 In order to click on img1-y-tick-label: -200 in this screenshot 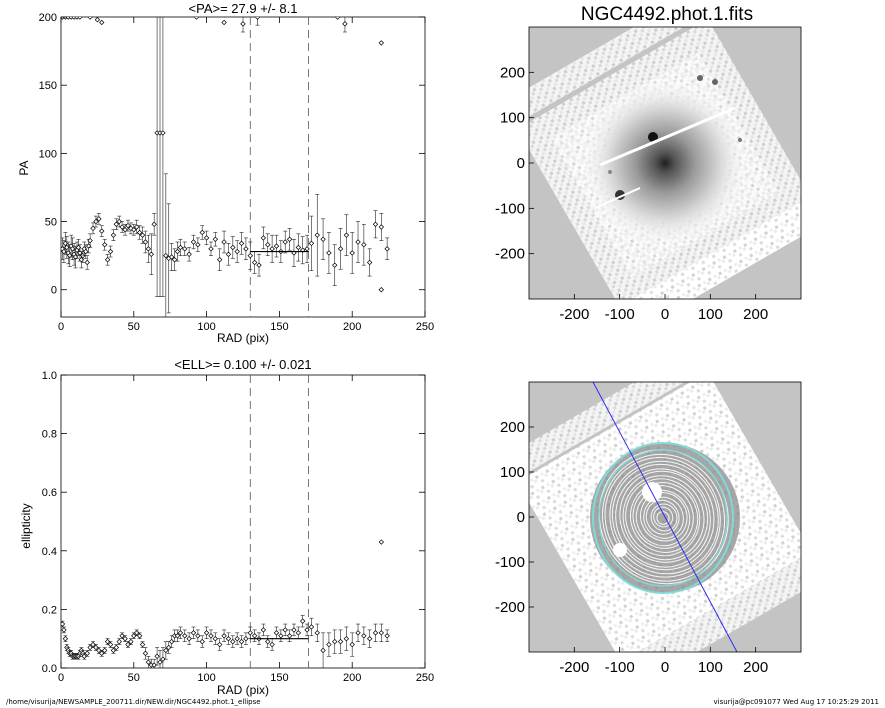, I will do `click(510, 254)`.